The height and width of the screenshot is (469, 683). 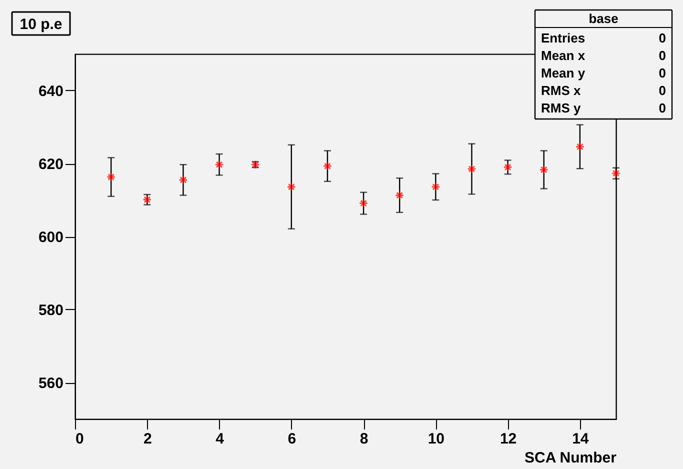 I want to click on y-tick-label: 640, so click(x=51, y=91).